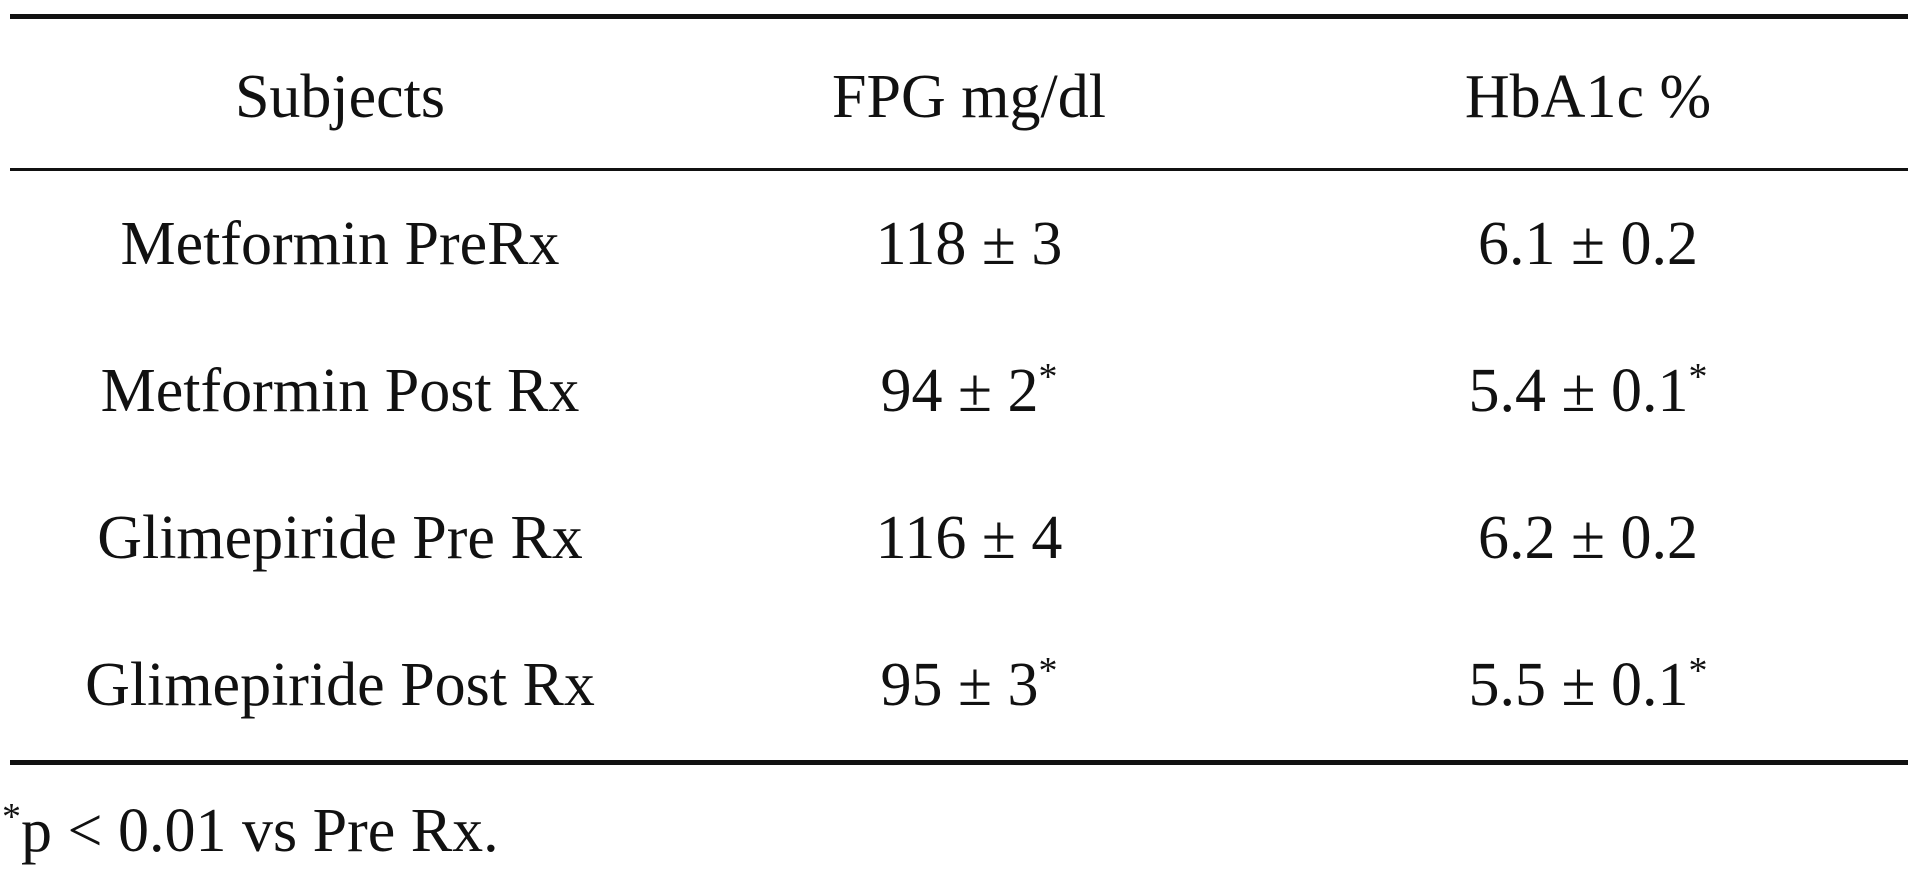  Describe the element at coordinates (260, 831) in the screenshot. I see `footnote-text: p < 0.01 vs Pre Rx.` at that location.